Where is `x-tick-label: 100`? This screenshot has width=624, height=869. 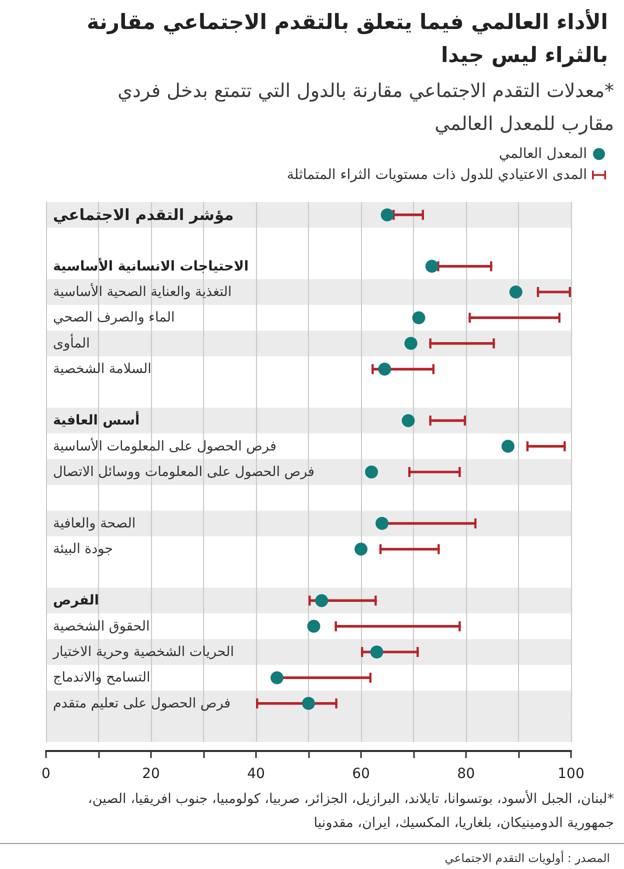 x-tick-label: 100 is located at coordinates (571, 774).